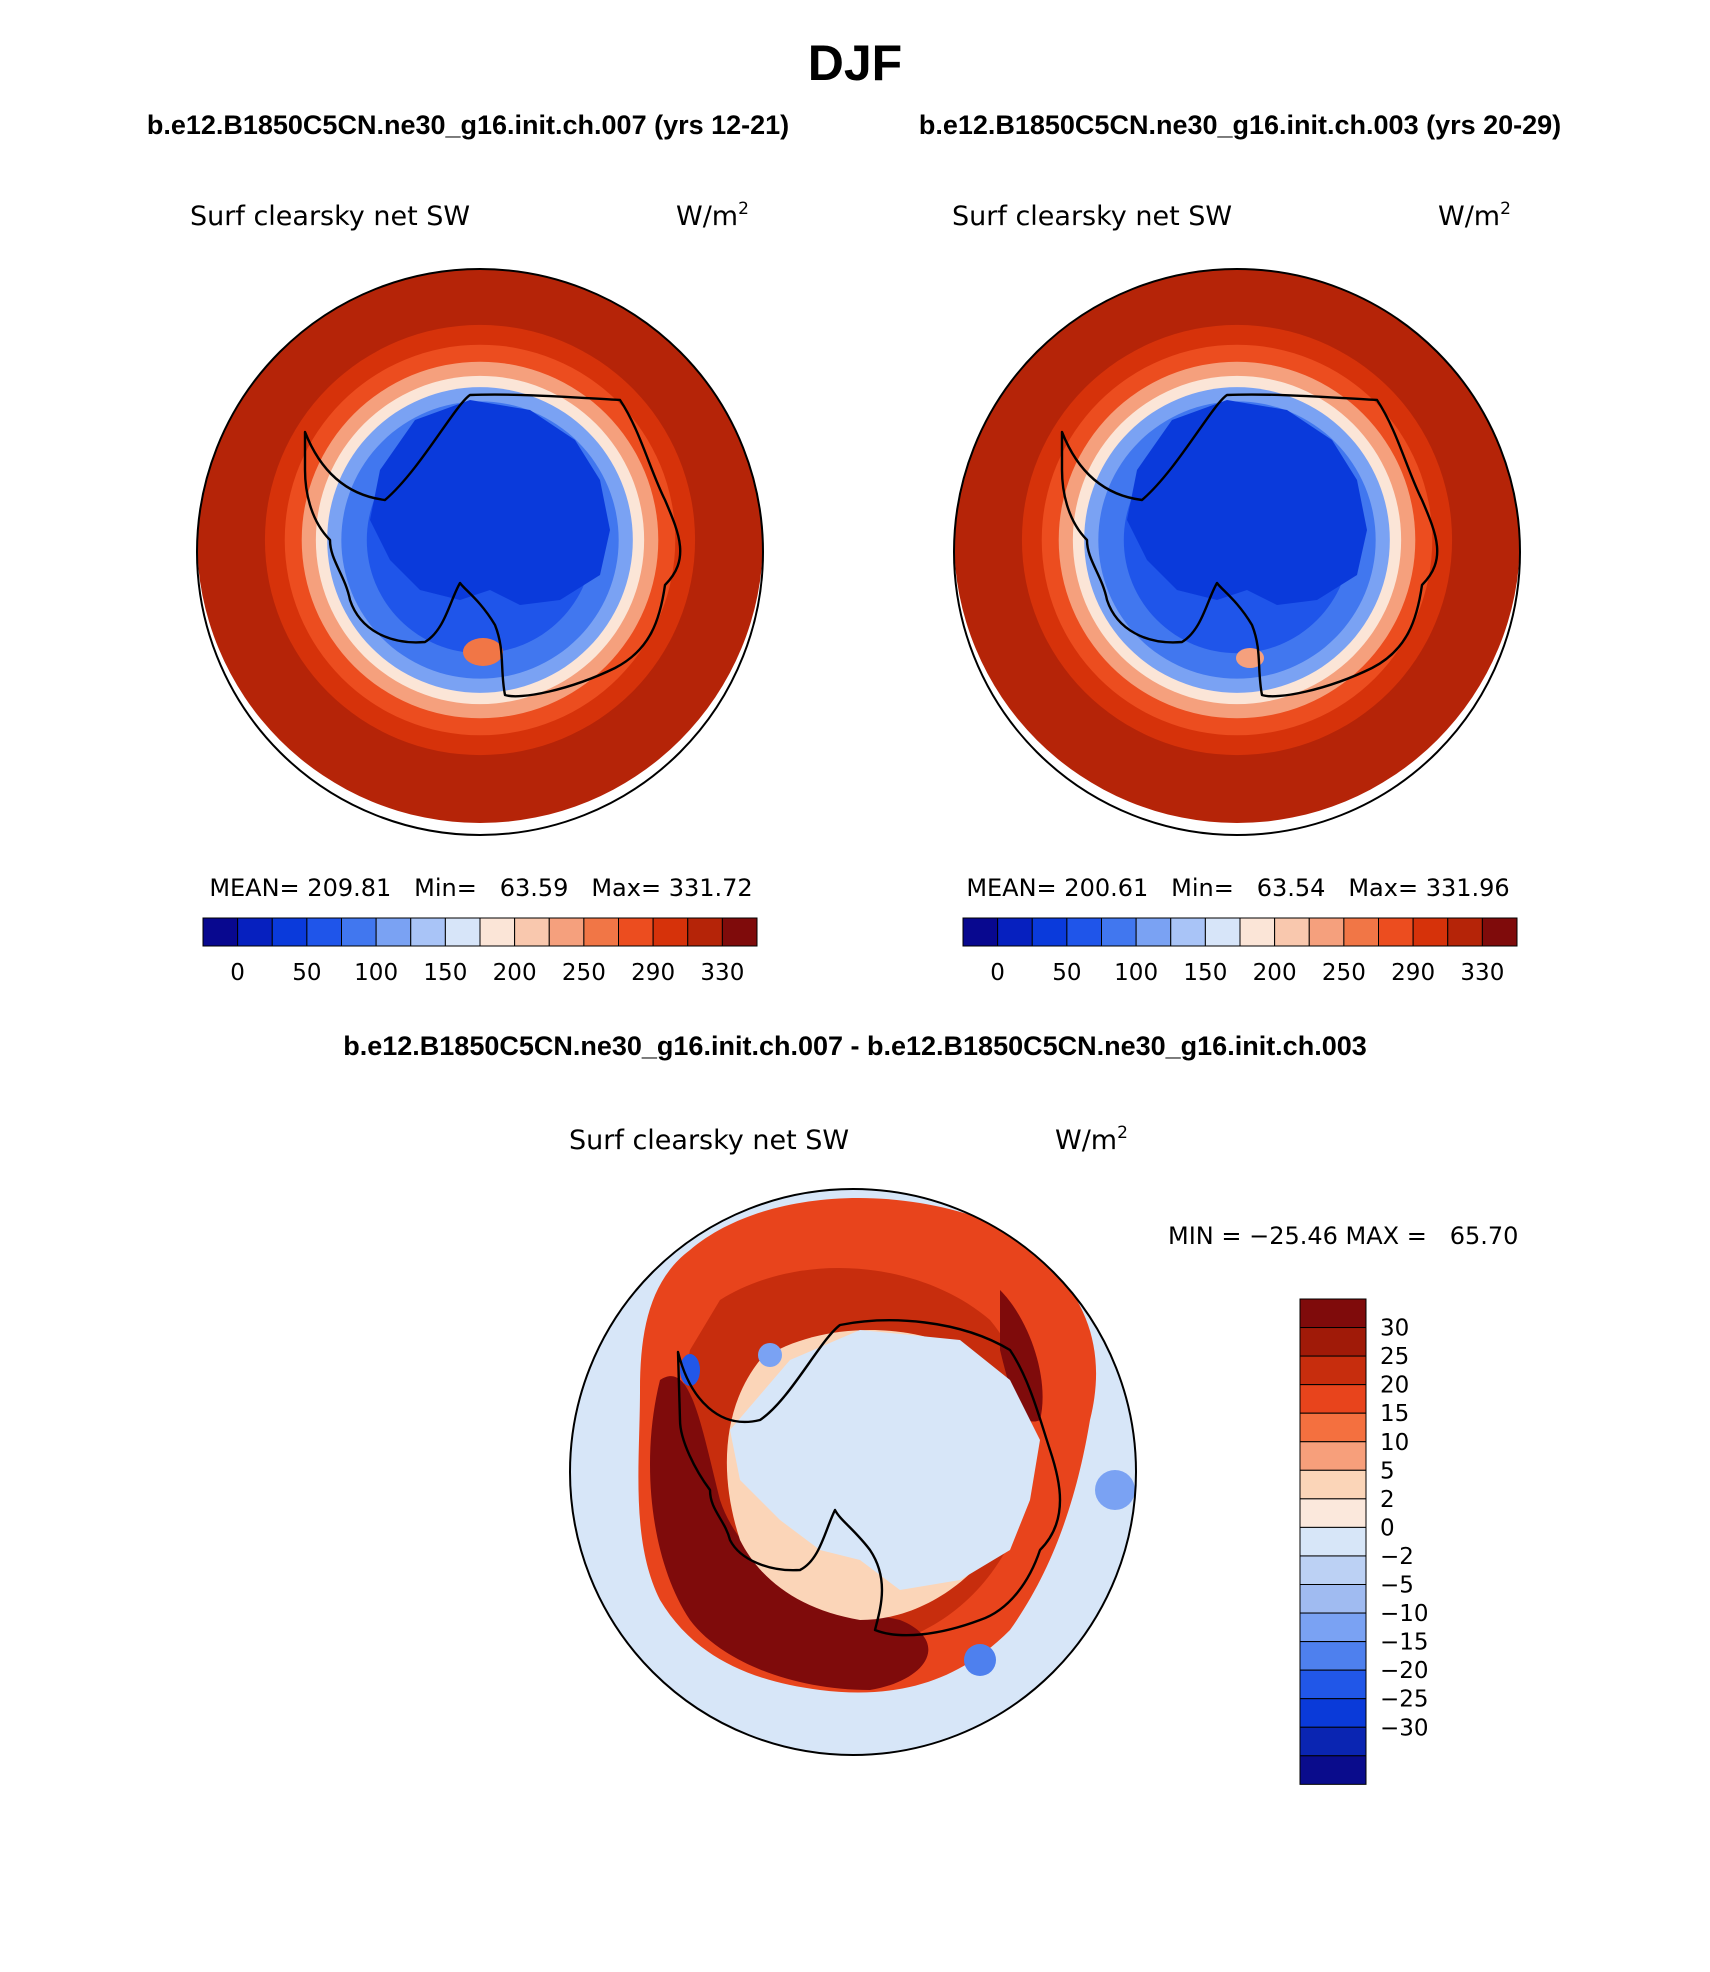 The width and height of the screenshot is (1710, 1972). I want to click on figure-title: DJF, so click(855, 63).